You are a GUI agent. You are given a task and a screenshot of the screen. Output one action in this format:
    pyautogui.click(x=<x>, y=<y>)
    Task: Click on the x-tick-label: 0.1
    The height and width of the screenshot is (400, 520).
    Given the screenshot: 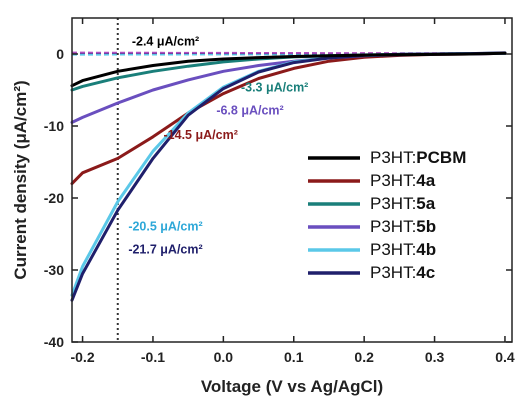 What is the action you would take?
    pyautogui.click(x=294, y=357)
    